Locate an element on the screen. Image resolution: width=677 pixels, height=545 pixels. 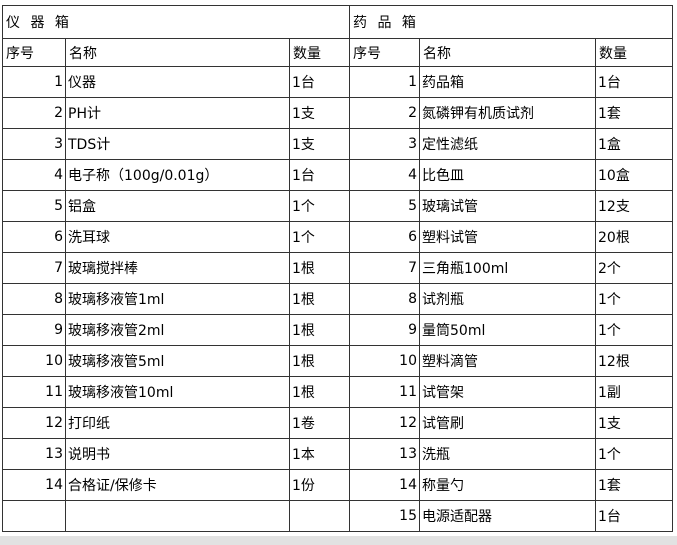
header-qty-right: 数量 is located at coordinates (634, 52).